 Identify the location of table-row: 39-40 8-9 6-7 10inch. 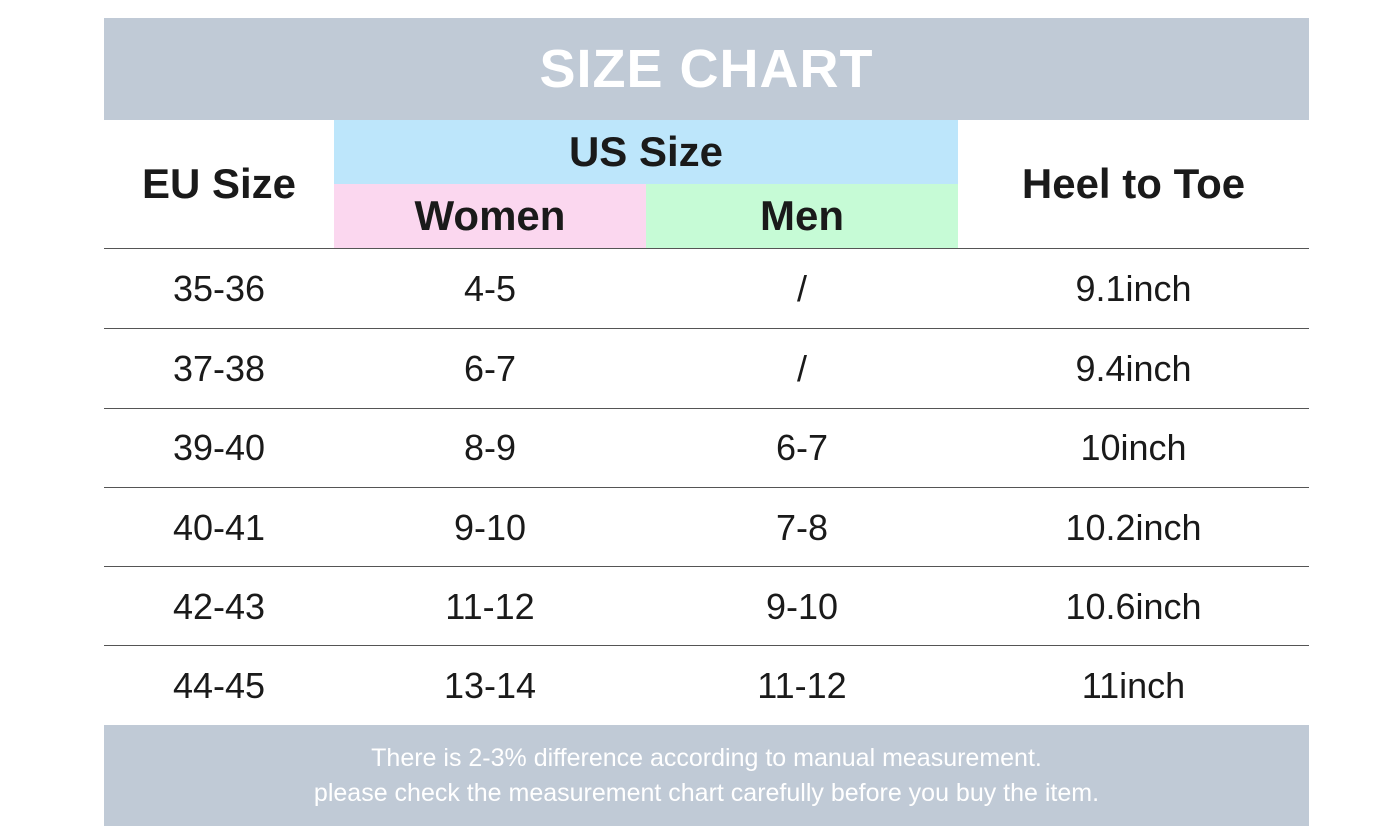
(706, 447).